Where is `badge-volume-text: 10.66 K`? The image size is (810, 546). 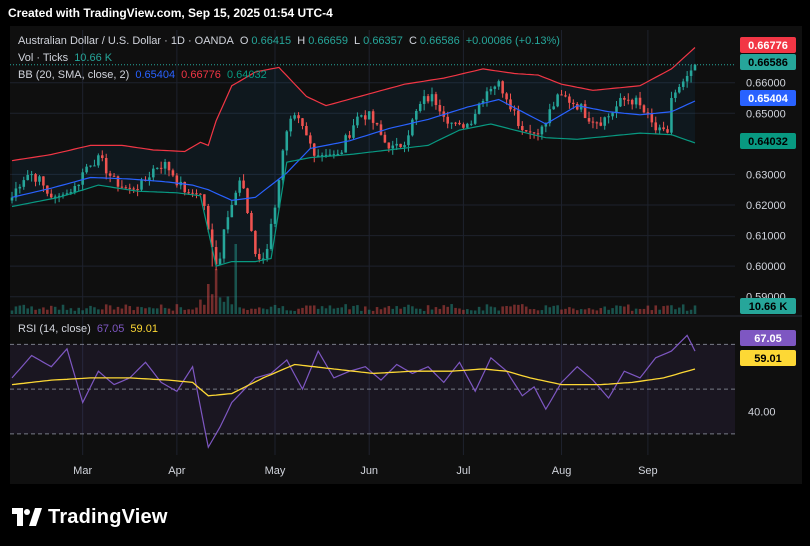
badge-volume-text: 10.66 K is located at coordinates (768, 307).